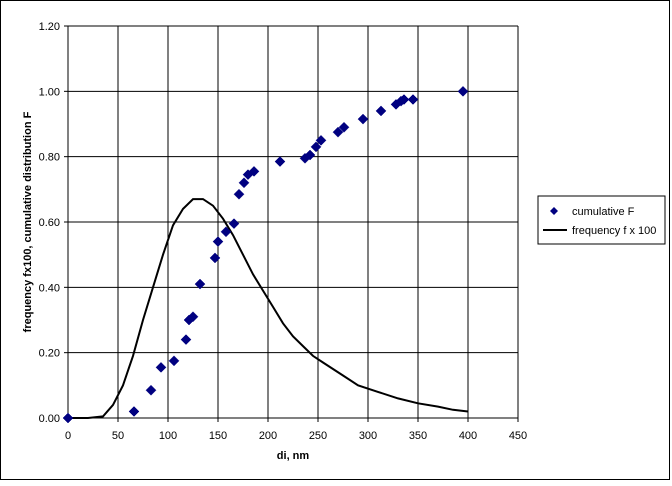  Describe the element at coordinates (614, 231) in the screenshot. I see `legend-label-frequency: frequency f x 100` at that location.